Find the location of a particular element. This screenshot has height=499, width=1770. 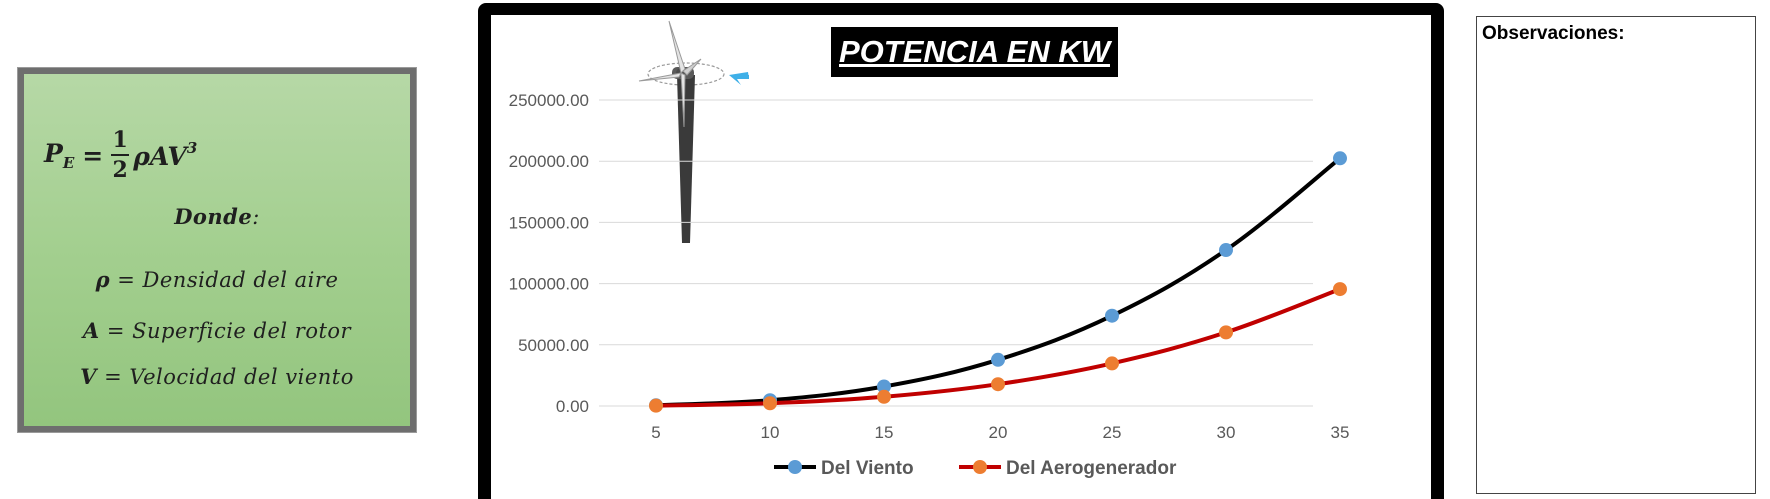

fraction-bar is located at coordinates (120, 155).